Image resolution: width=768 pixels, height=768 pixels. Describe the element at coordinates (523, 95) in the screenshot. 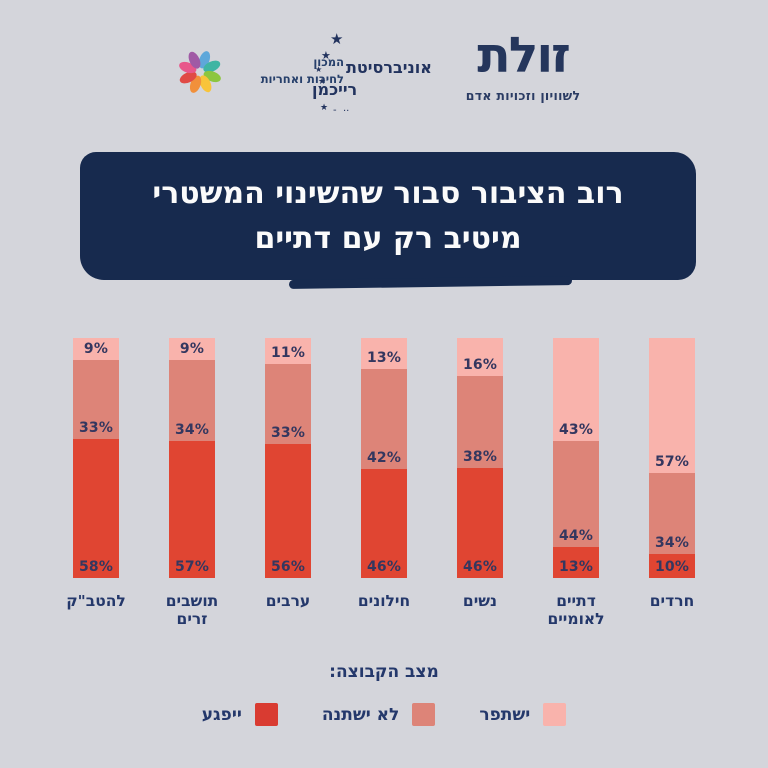

I see `zulat-tagline: לשוויון וזכויות אדם` at that location.